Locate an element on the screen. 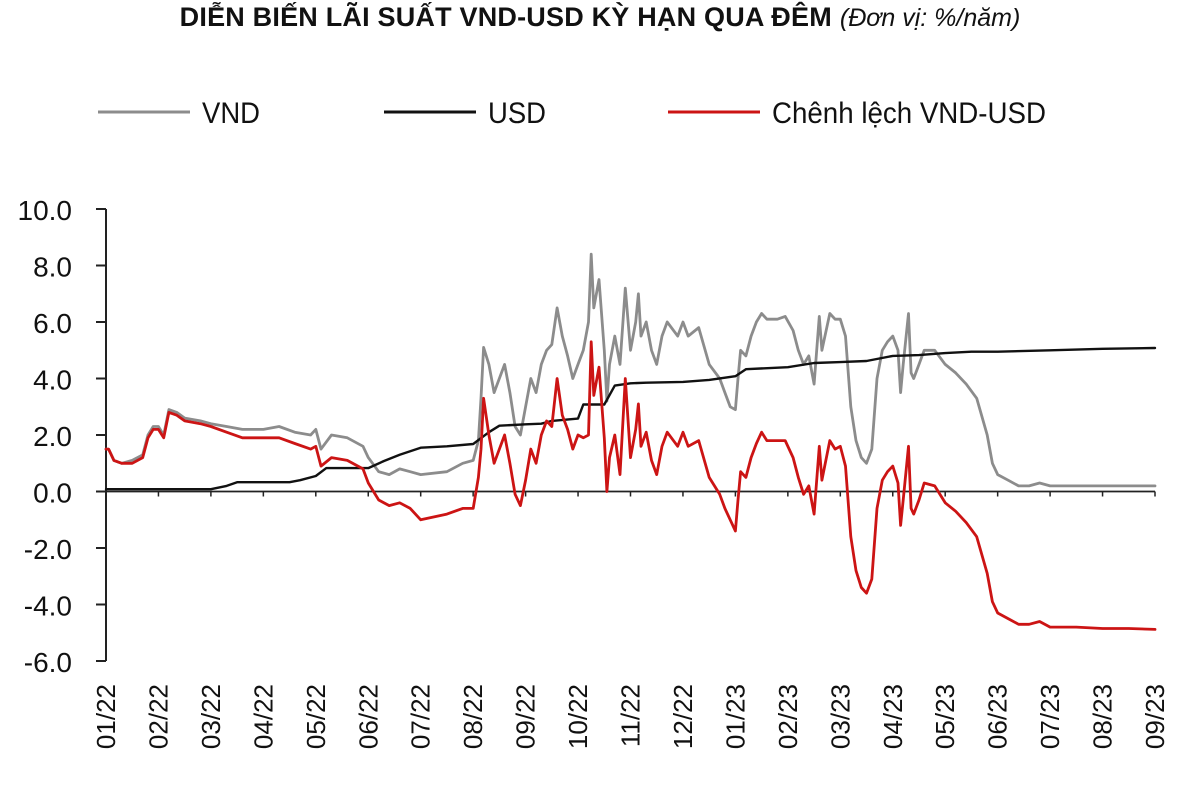 The width and height of the screenshot is (1200, 803). x-tick-label: 06/22 is located at coordinates (368, 716).